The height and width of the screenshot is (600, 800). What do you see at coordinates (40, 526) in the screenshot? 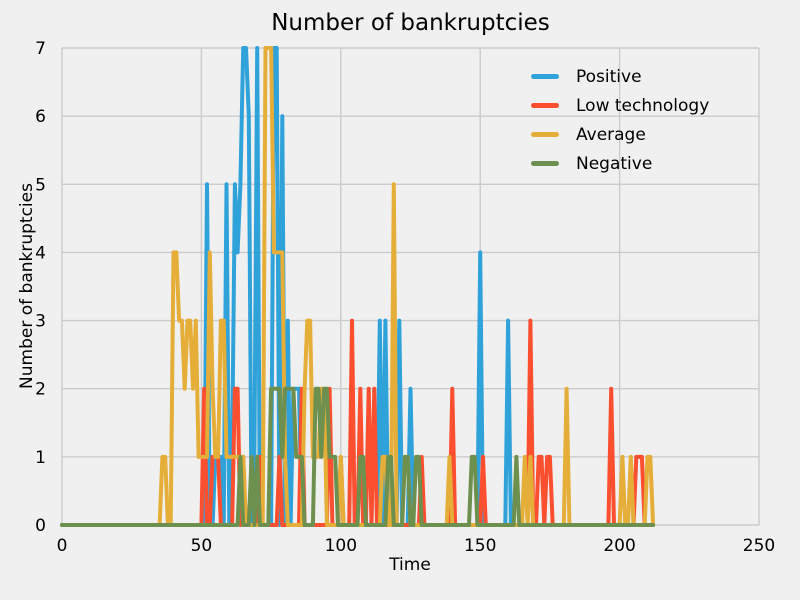
I see `y-tick-label: 0` at bounding box center [40, 526].